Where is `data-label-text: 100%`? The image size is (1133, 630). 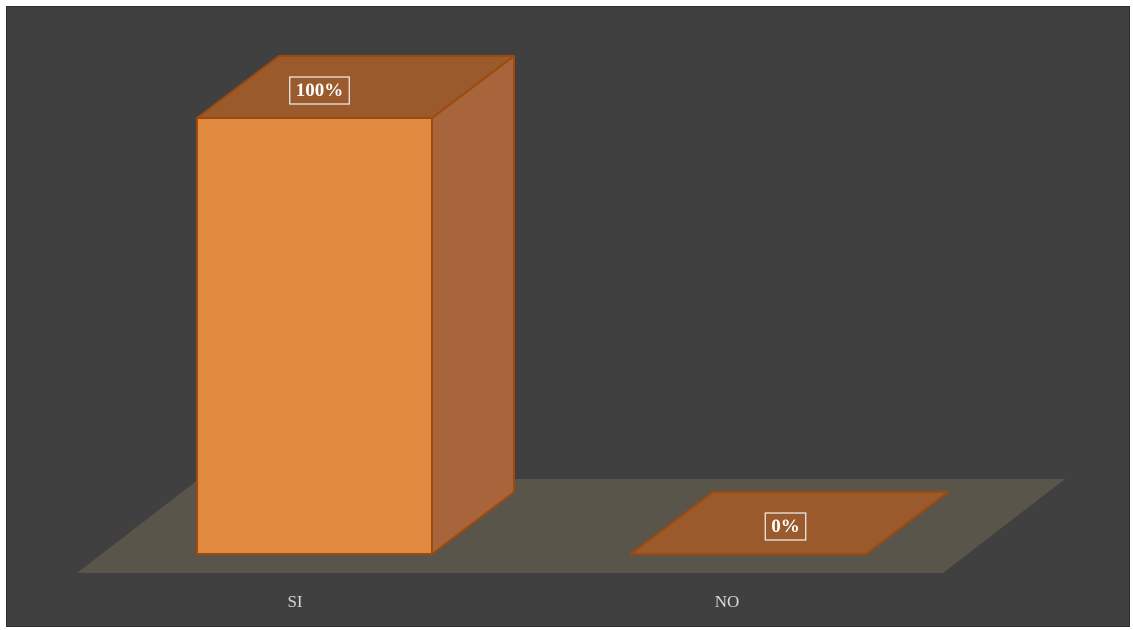 data-label-text: 100% is located at coordinates (320, 90).